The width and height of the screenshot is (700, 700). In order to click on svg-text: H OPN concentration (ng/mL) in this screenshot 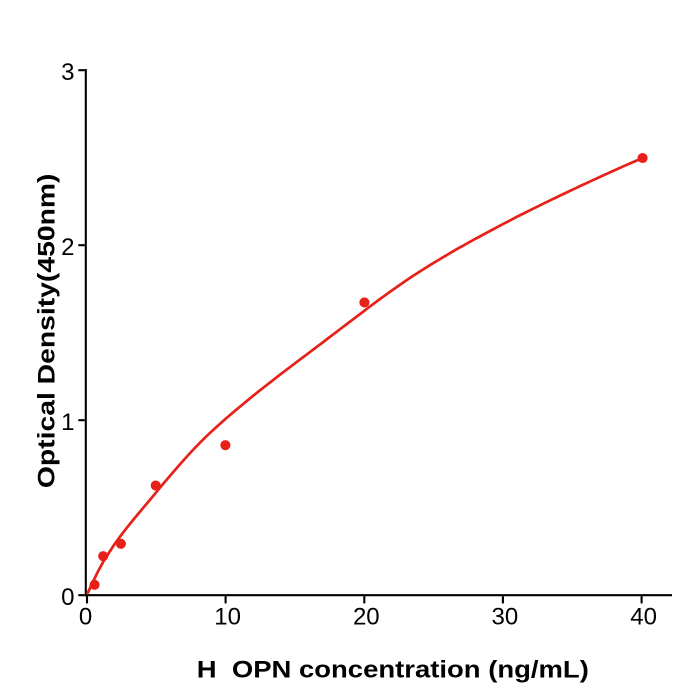, I will do `click(393, 670)`.